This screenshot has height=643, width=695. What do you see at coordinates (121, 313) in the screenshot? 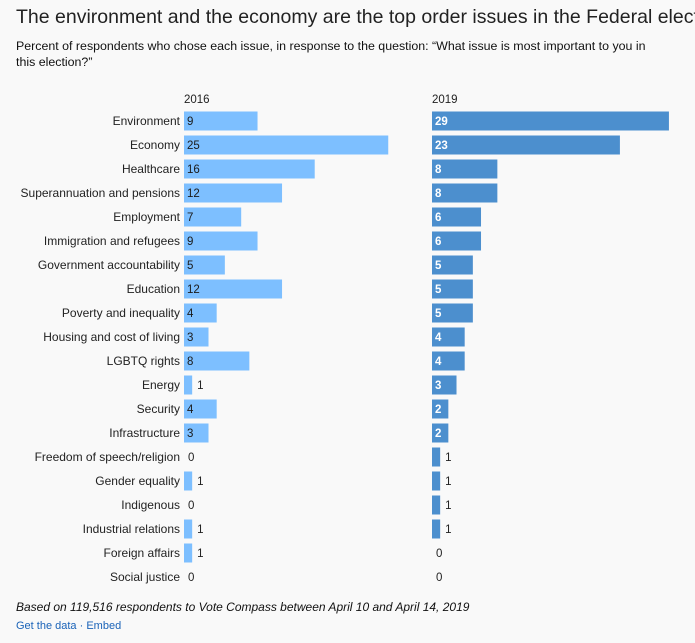
I see `category-label: Poverty and inequality` at bounding box center [121, 313].